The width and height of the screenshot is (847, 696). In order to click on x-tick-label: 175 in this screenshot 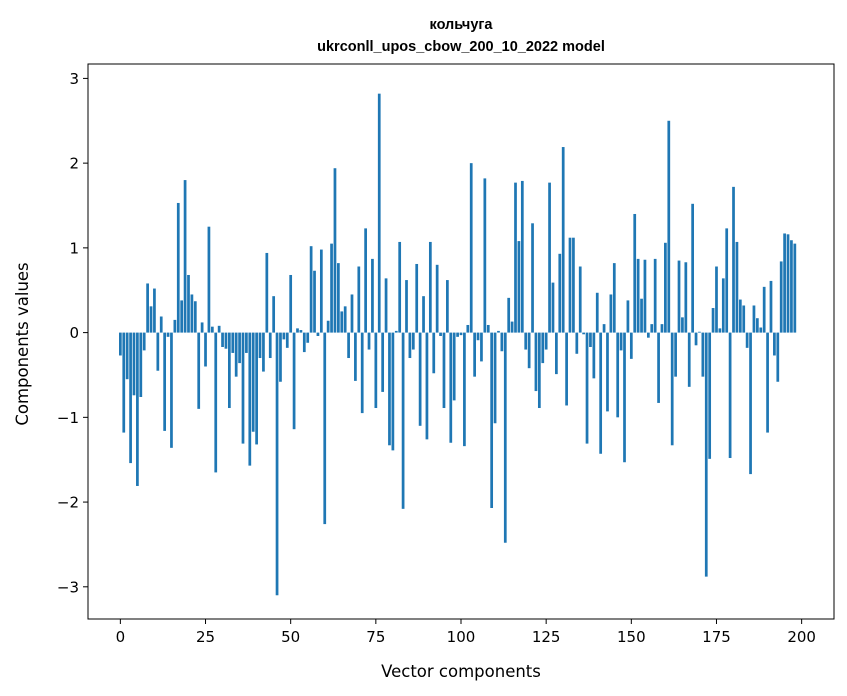, I will do `click(716, 637)`.